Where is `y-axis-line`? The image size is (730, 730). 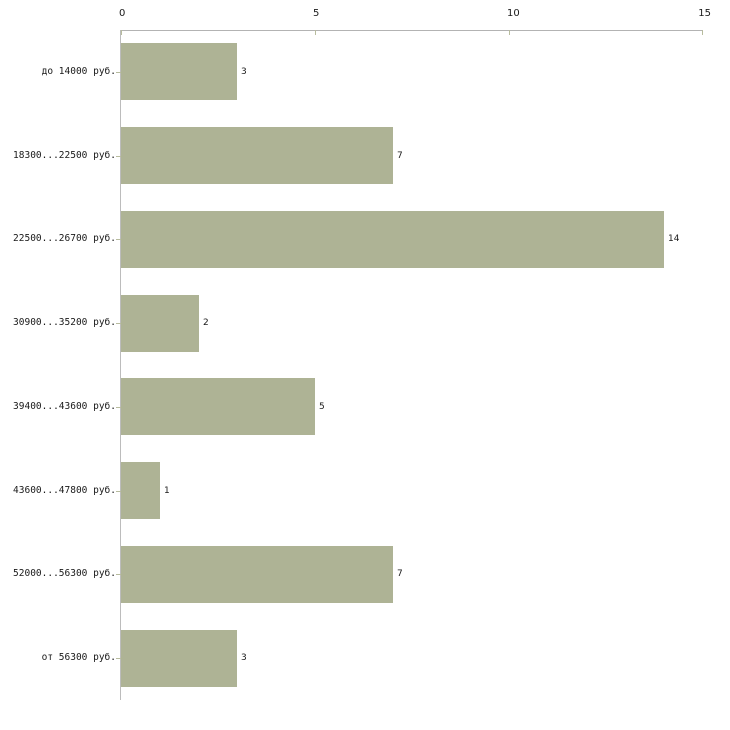
y-axis-line is located at coordinates (120, 365).